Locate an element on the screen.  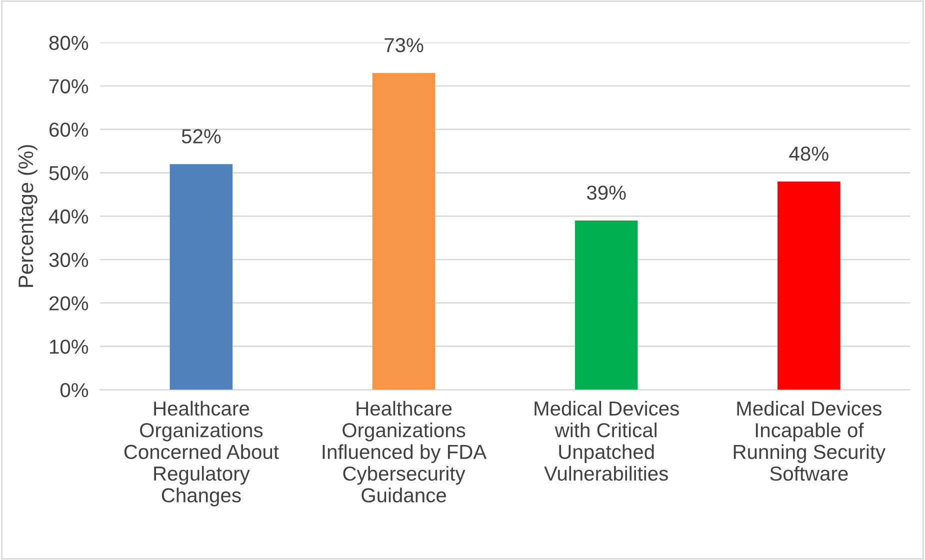
y-axis-title: Percentage (%) is located at coordinates (28, 216).